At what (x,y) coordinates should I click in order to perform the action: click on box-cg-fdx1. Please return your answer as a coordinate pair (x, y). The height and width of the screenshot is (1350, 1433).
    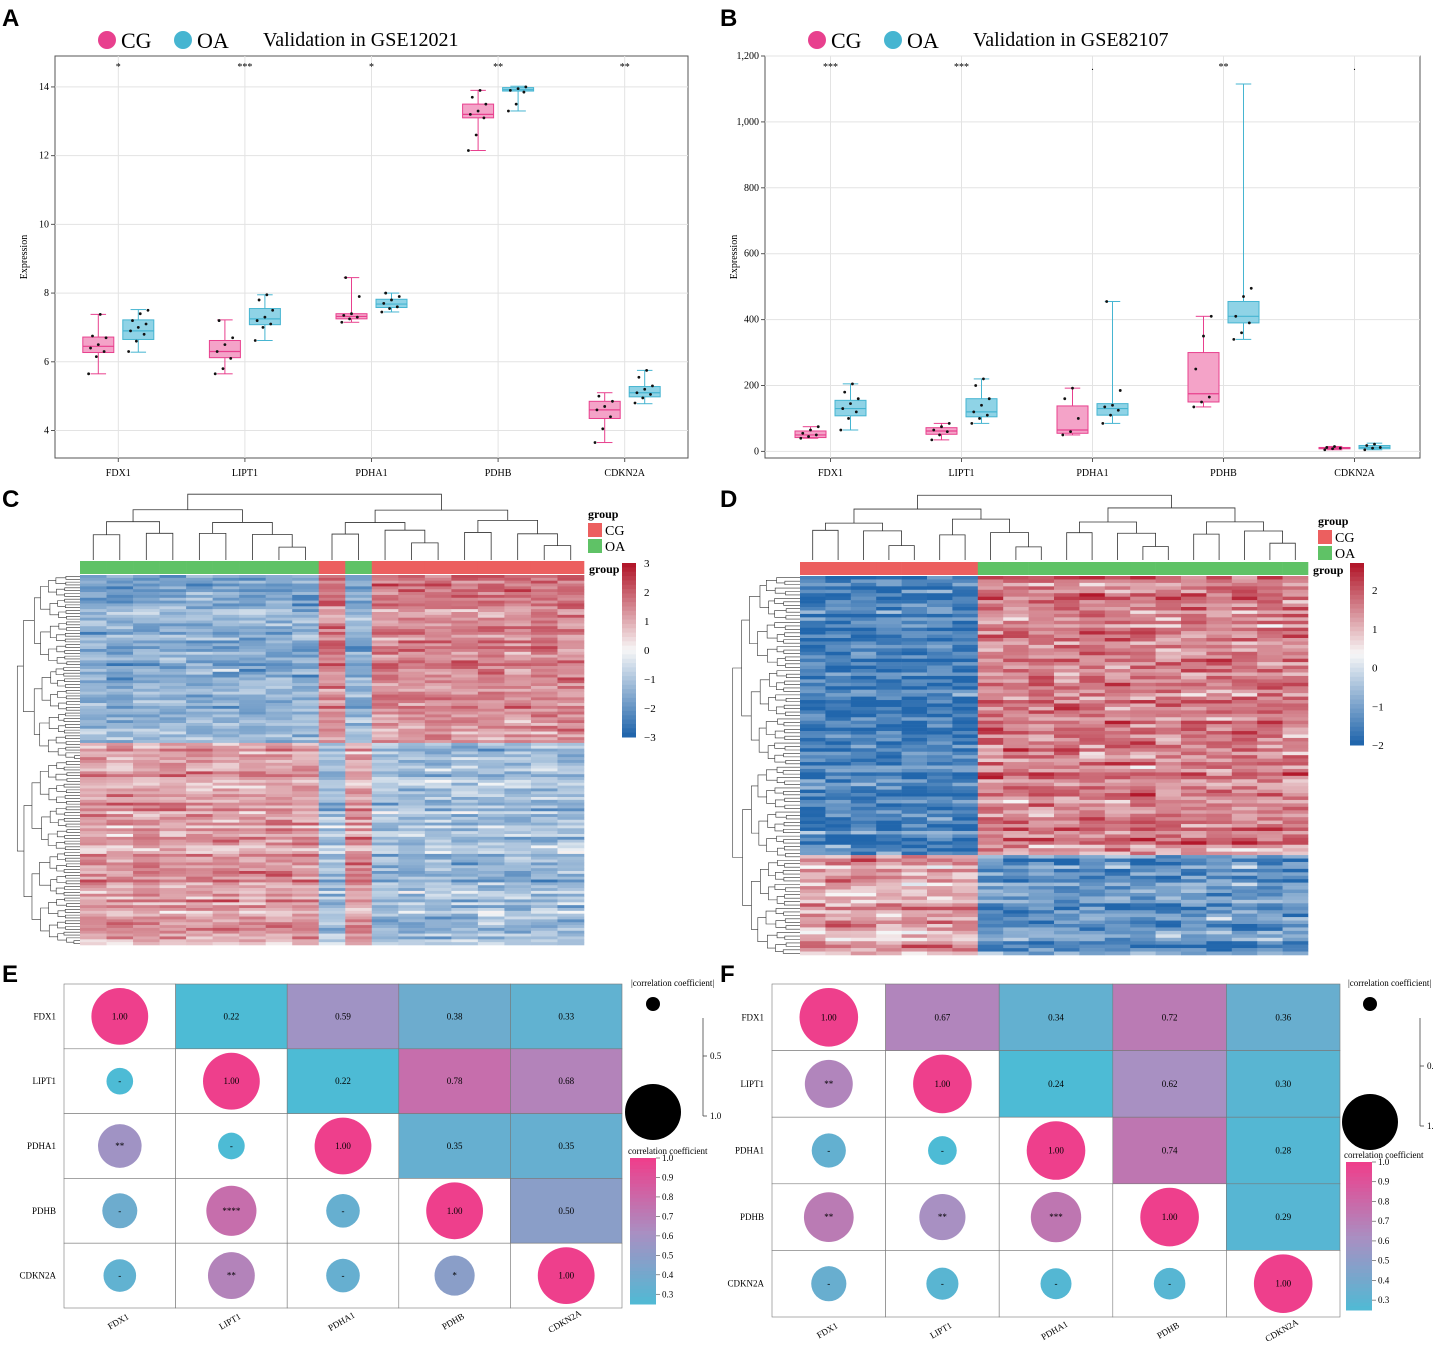
    Looking at the image, I should click on (810, 434).